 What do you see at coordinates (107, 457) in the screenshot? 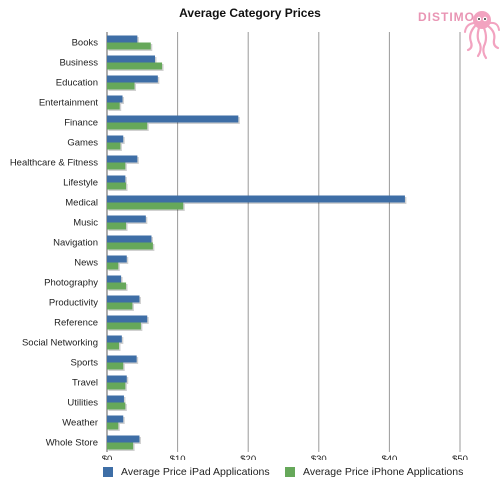
I see `x-tick-label: $0` at bounding box center [107, 457].